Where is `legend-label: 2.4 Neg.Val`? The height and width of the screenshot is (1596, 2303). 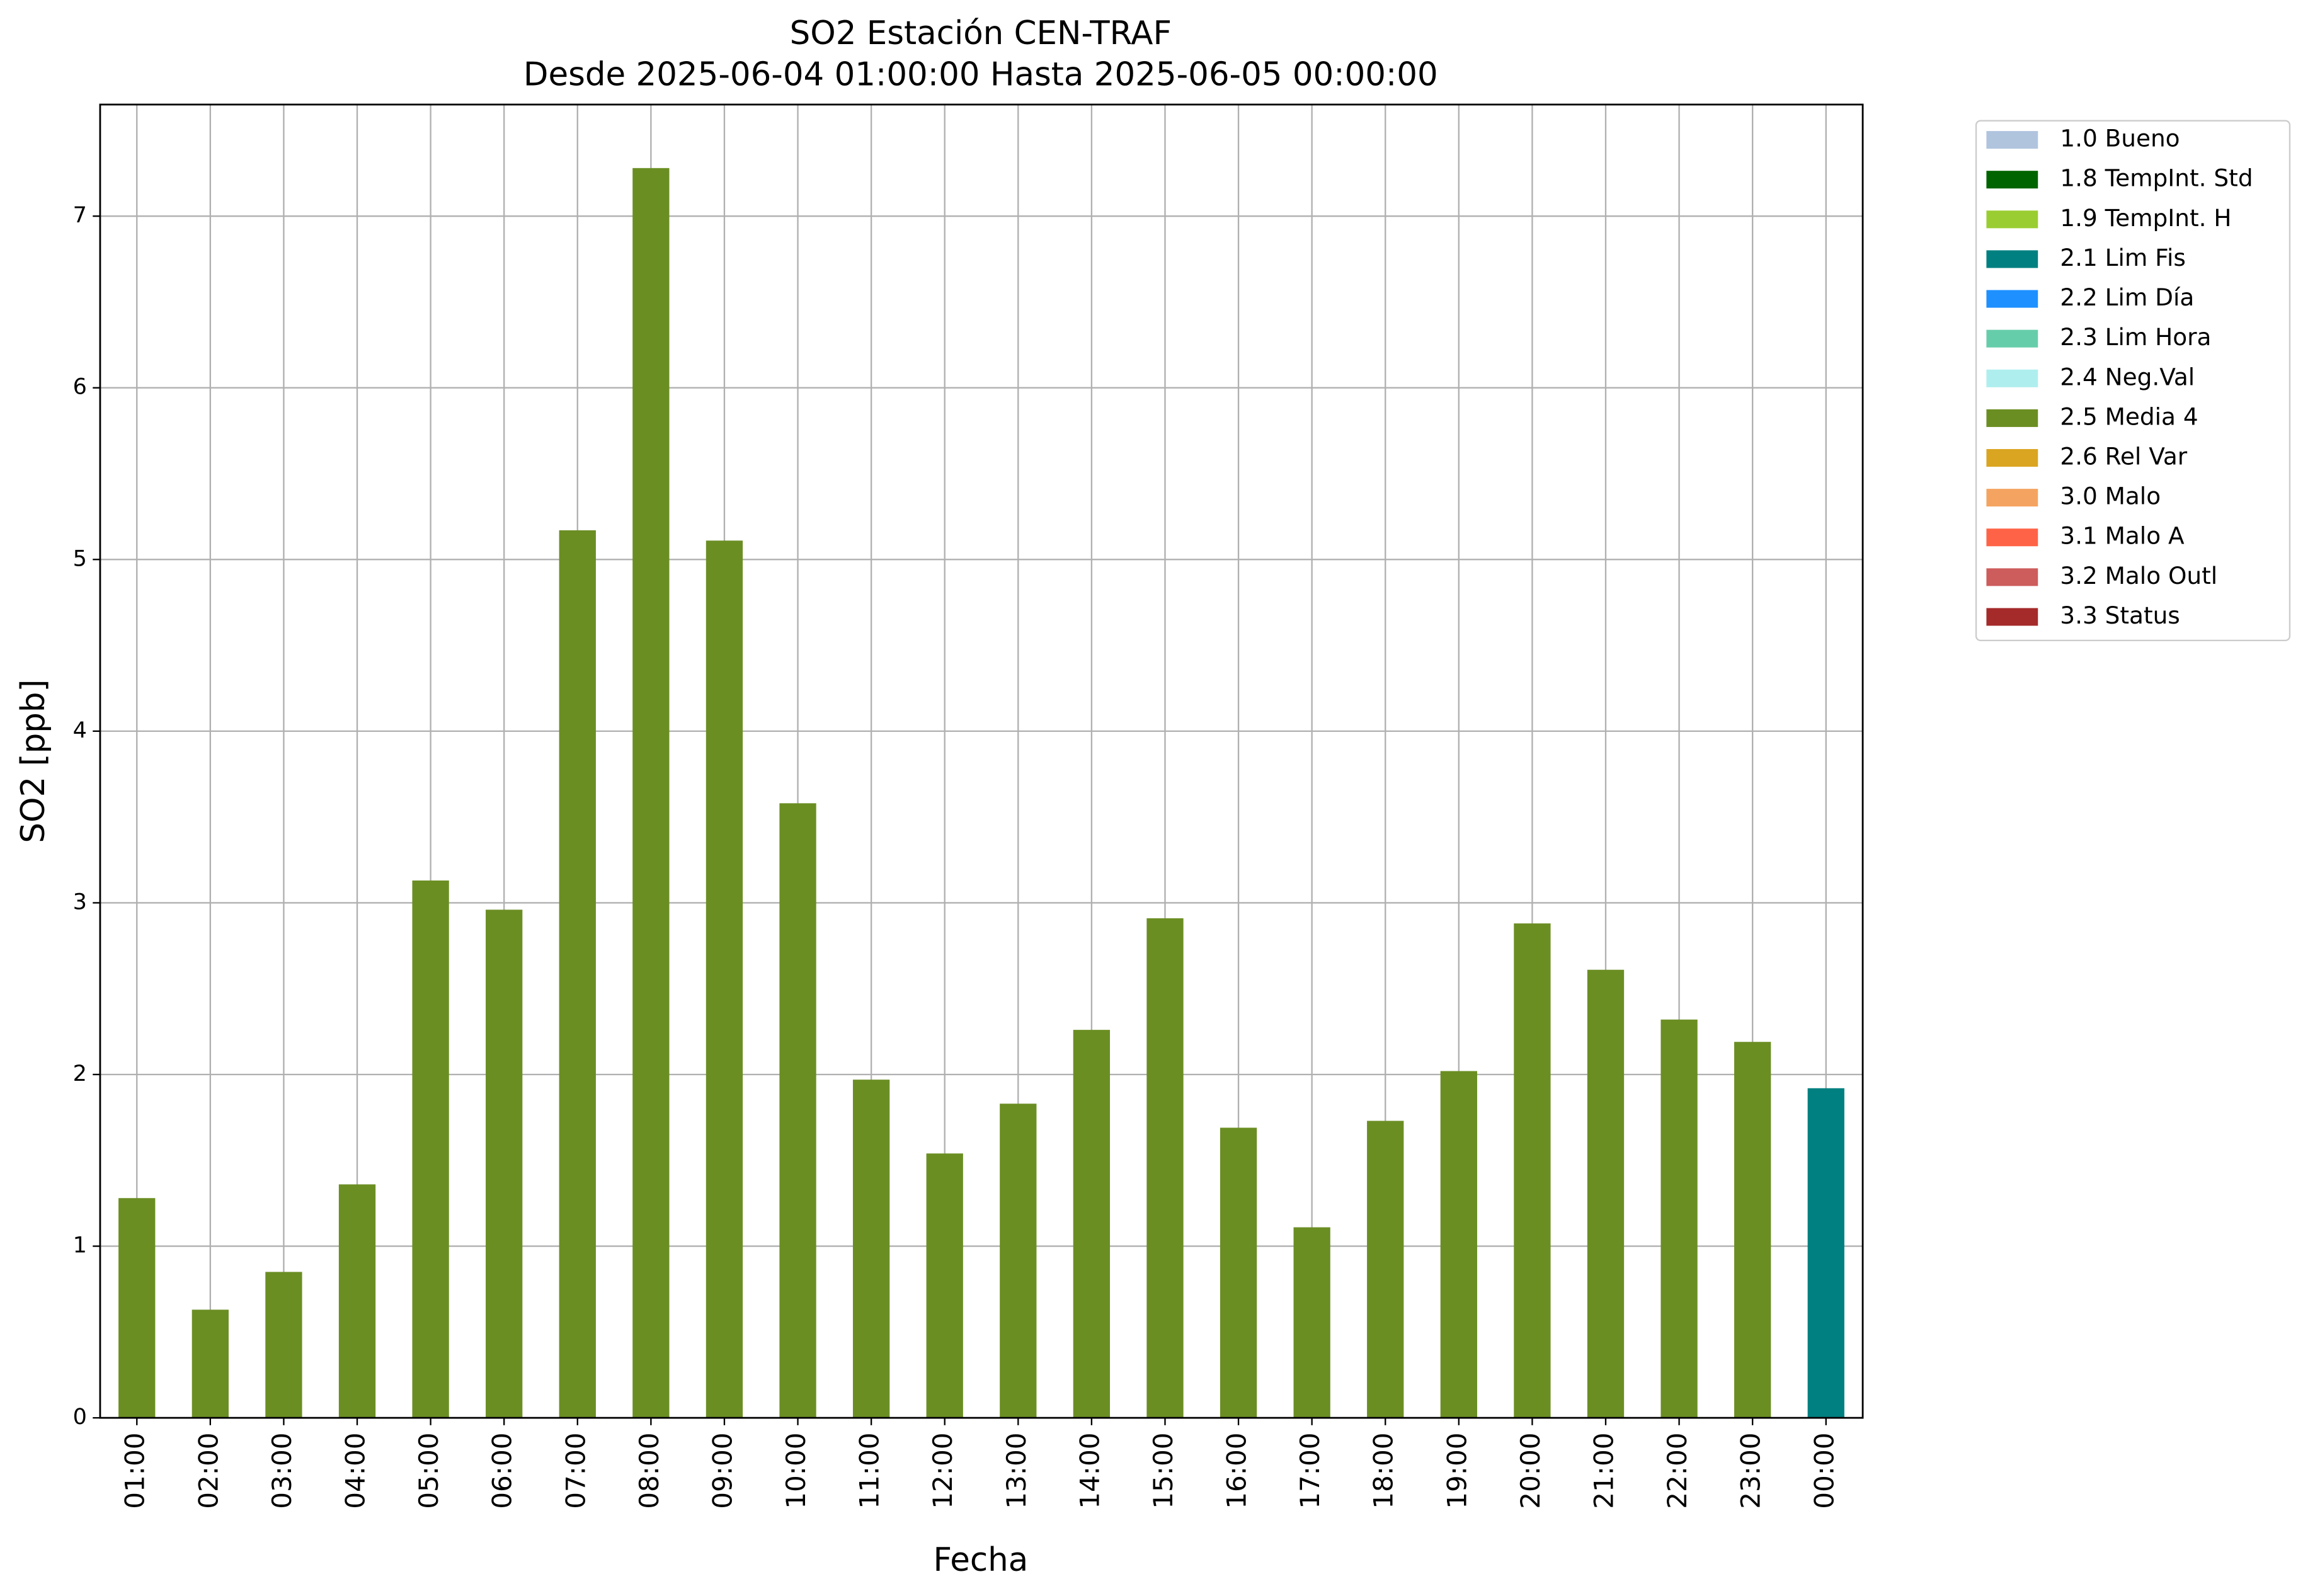 legend-label: 2.4 Neg.Val is located at coordinates (2127, 376).